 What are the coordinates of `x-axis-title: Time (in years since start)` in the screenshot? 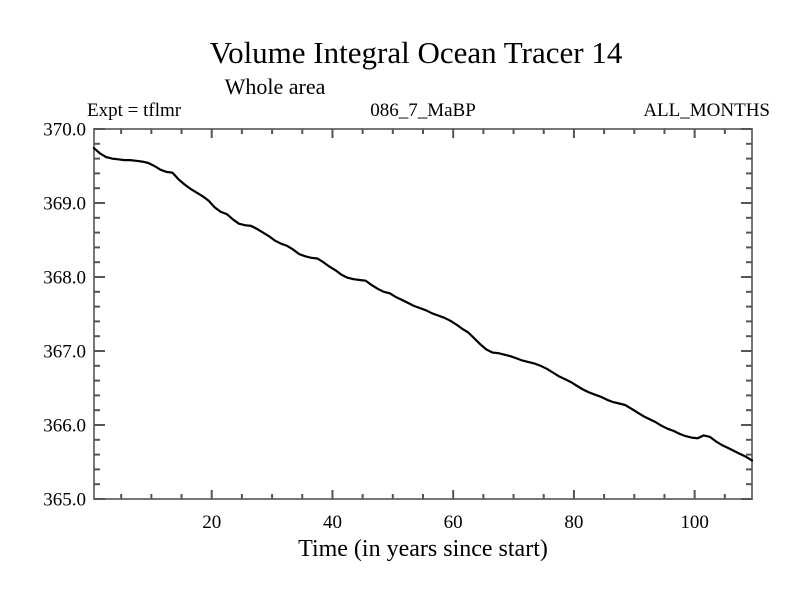 It's located at (423, 549).